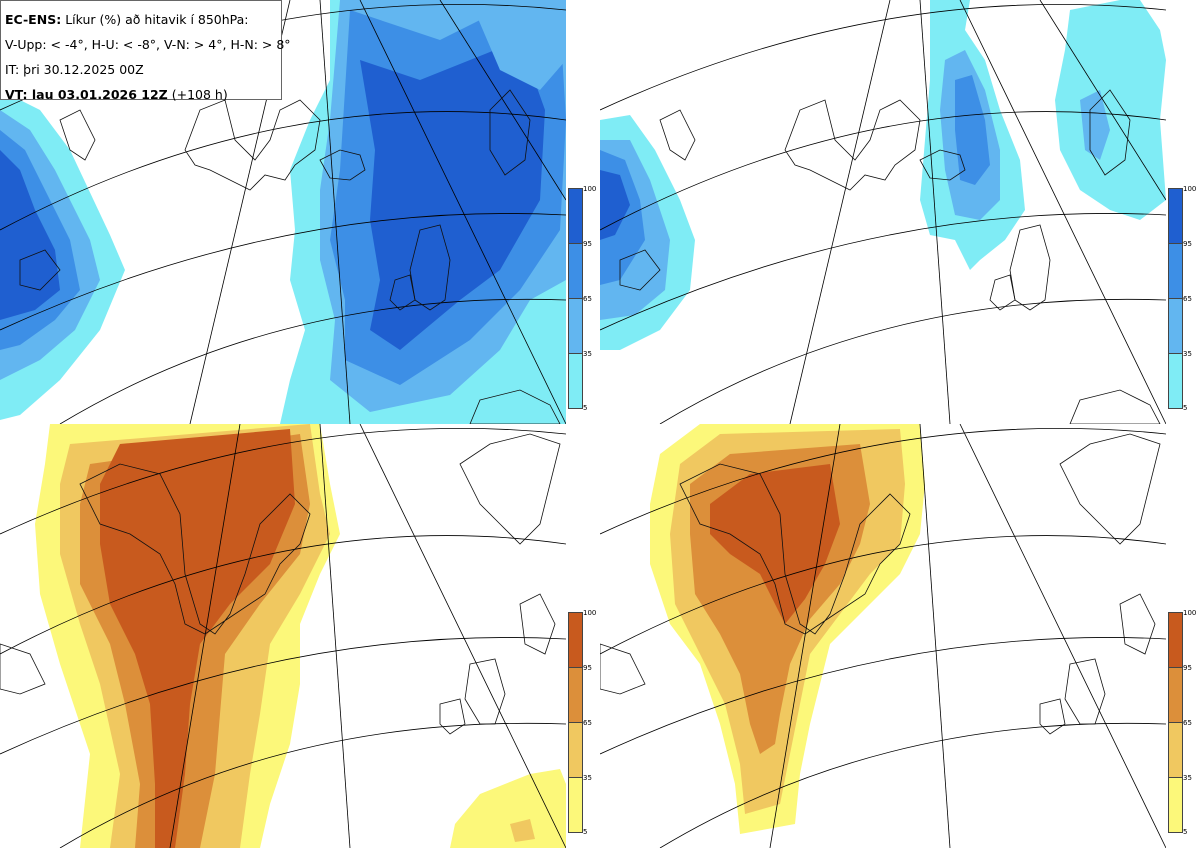 The height and width of the screenshot is (848, 1200). Describe the element at coordinates (787, 629) in the screenshot. I see `probability-fill` at that location.